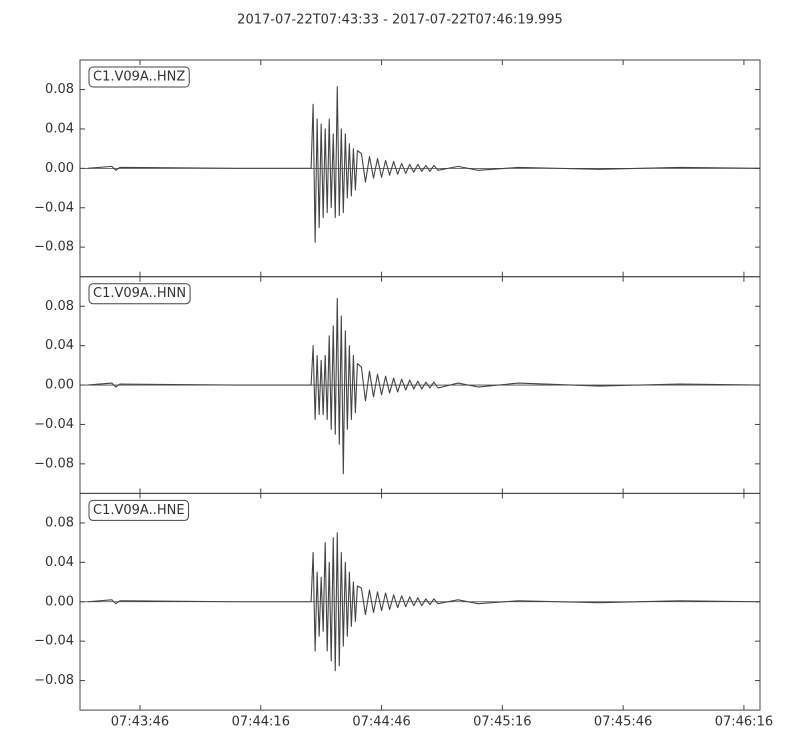 Image resolution: width=800 pixels, height=750 pixels. I want to click on x-tick-label: 07:44:46, so click(381, 722).